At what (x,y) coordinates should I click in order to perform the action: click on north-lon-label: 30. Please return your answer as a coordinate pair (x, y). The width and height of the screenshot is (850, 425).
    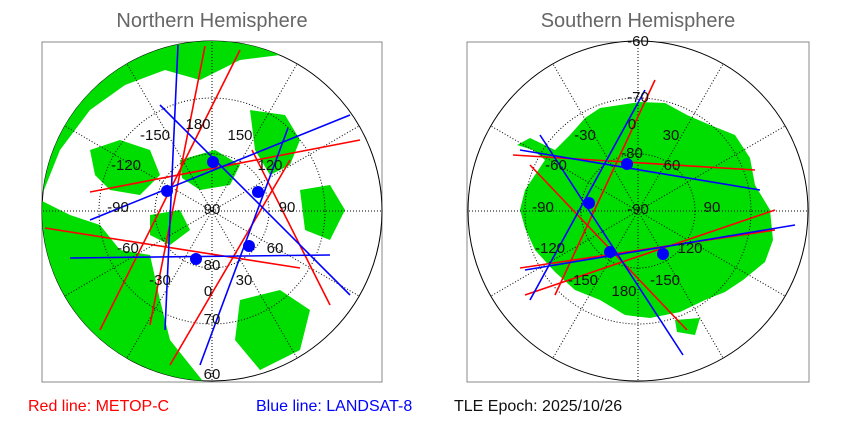
    Looking at the image, I should click on (244, 280).